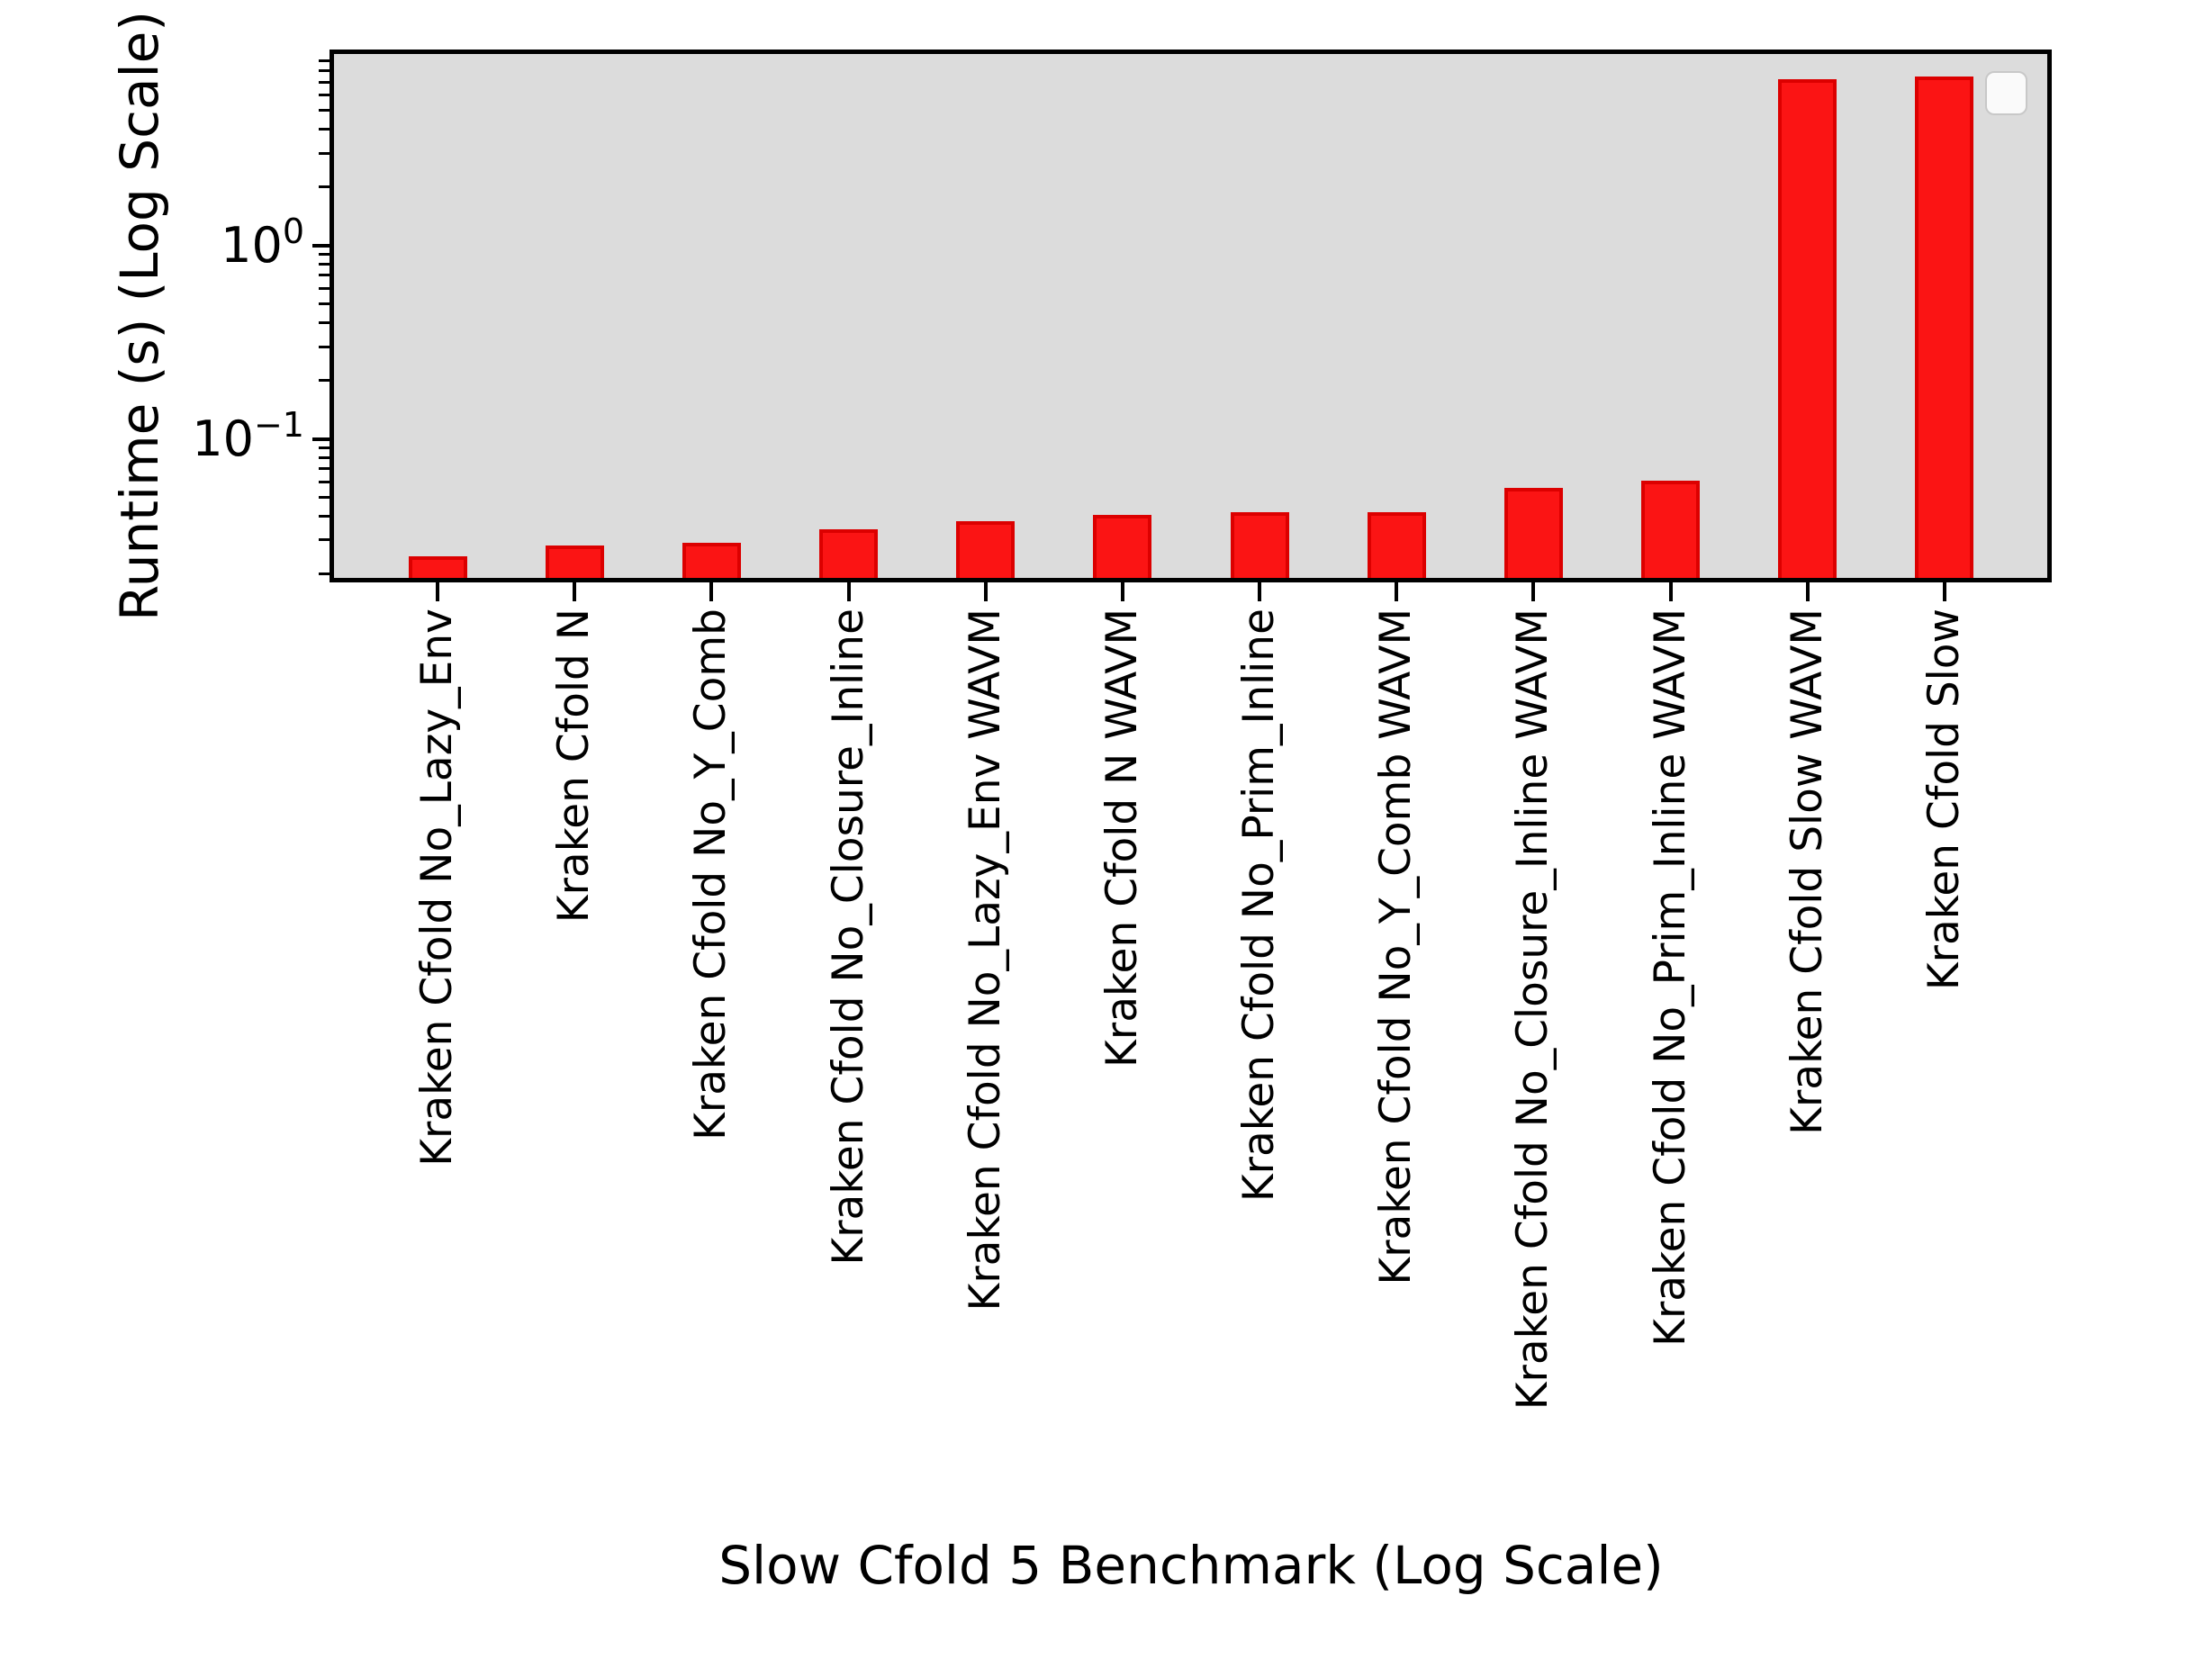 The width and height of the screenshot is (2212, 1659). Describe the element at coordinates (139, 316) in the screenshot. I see `y-axis-label: Runtime (s) (Log Scale)` at that location.